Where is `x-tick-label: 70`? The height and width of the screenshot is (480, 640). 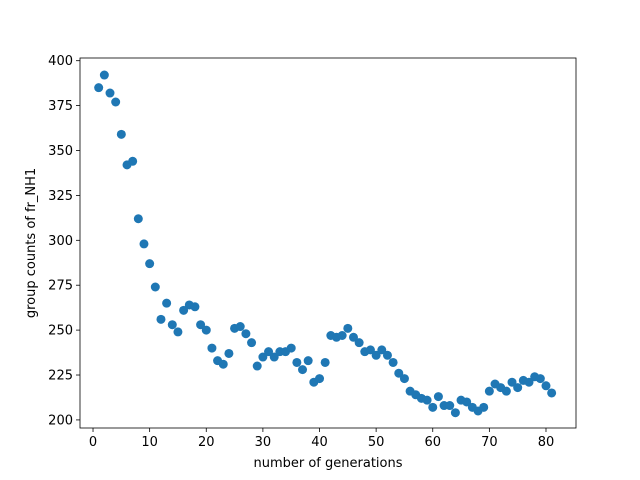 x-tick-label: 70 is located at coordinates (489, 442).